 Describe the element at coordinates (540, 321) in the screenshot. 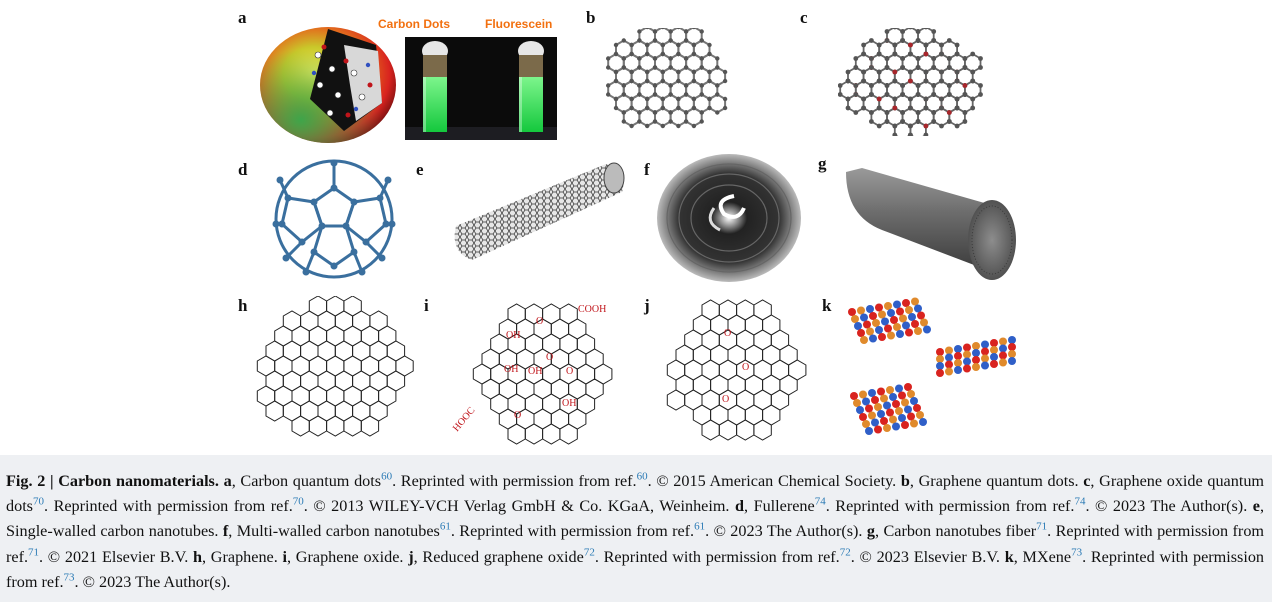

I see `chem-label-o-1: O` at that location.